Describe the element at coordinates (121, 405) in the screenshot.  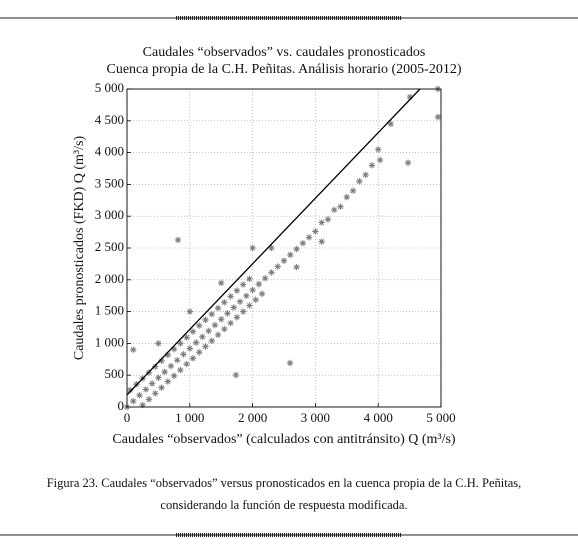
I see `y-tick-label: 0` at that location.